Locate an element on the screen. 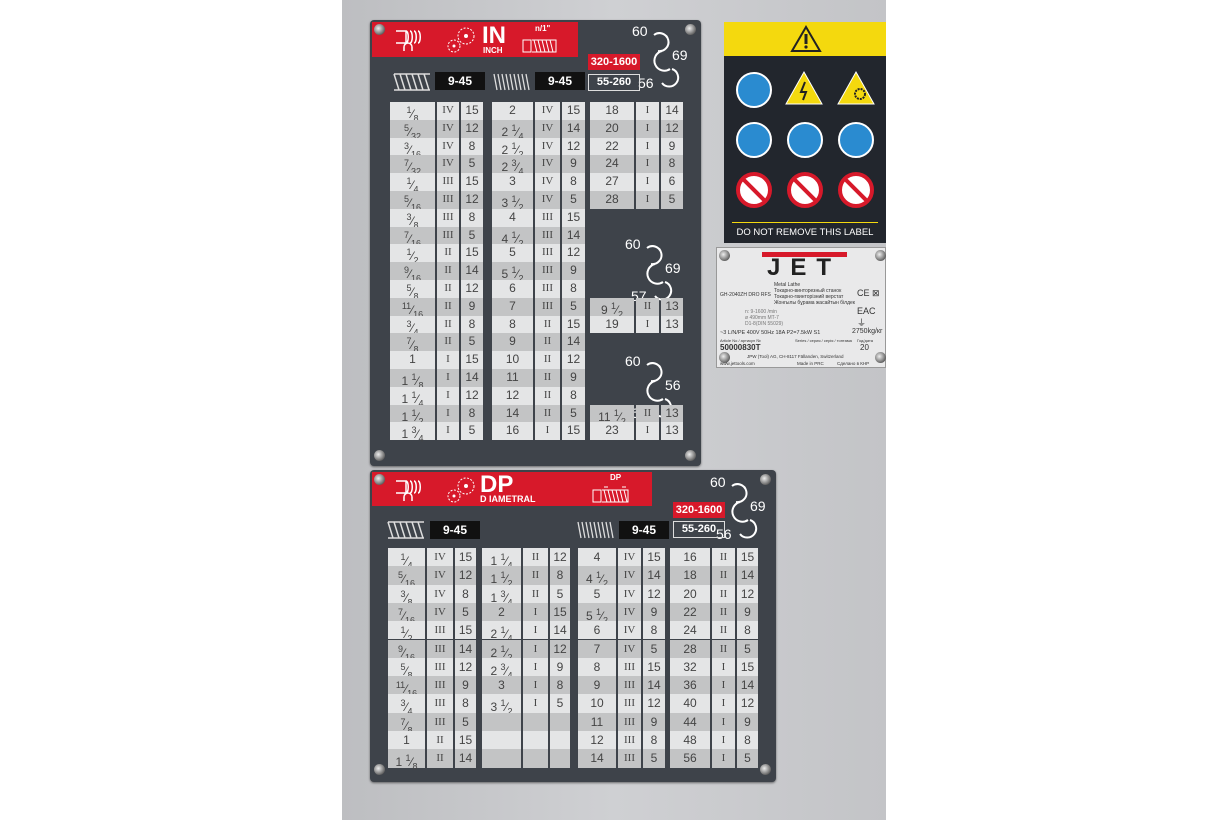  weight: 2750kg/кг is located at coordinates (867, 331).